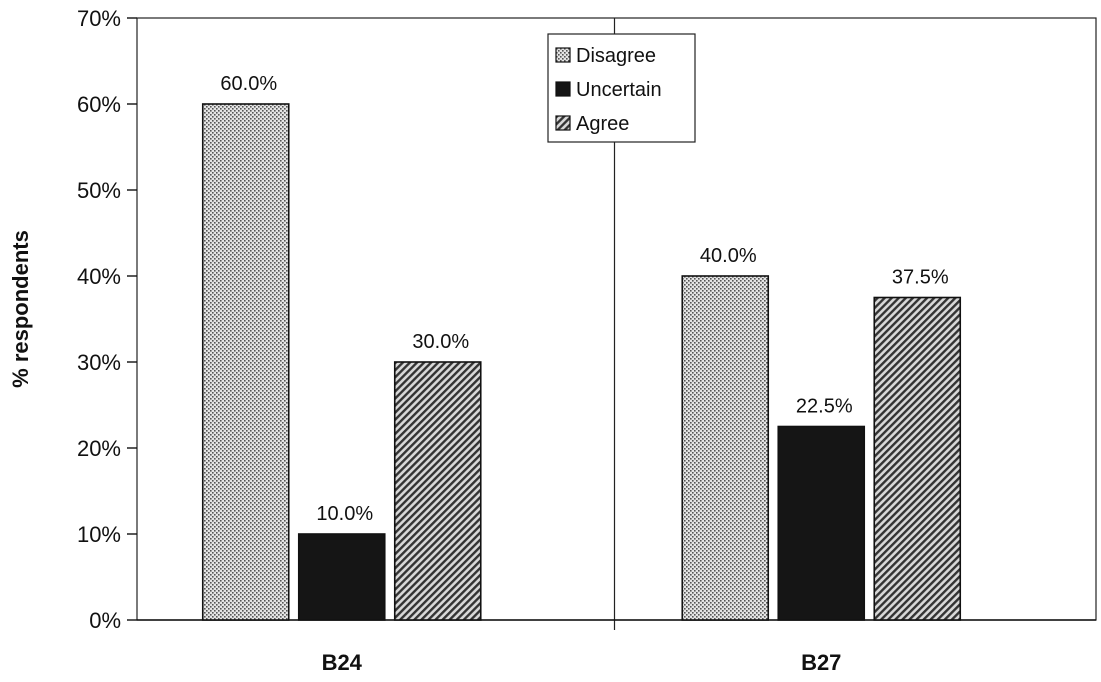  I want to click on bar-uncertain-b27, so click(821, 523).